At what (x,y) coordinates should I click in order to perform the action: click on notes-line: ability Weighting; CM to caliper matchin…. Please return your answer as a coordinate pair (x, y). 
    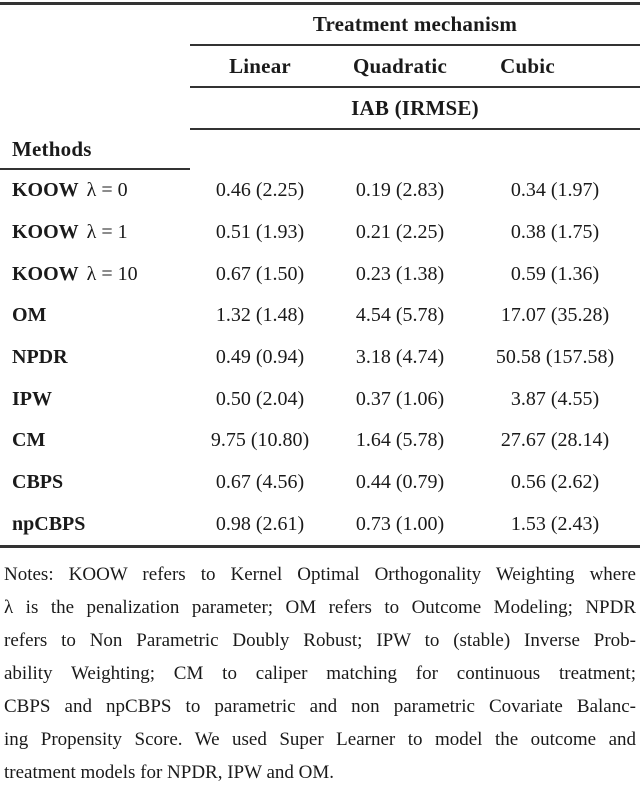
    Looking at the image, I should click on (320, 673).